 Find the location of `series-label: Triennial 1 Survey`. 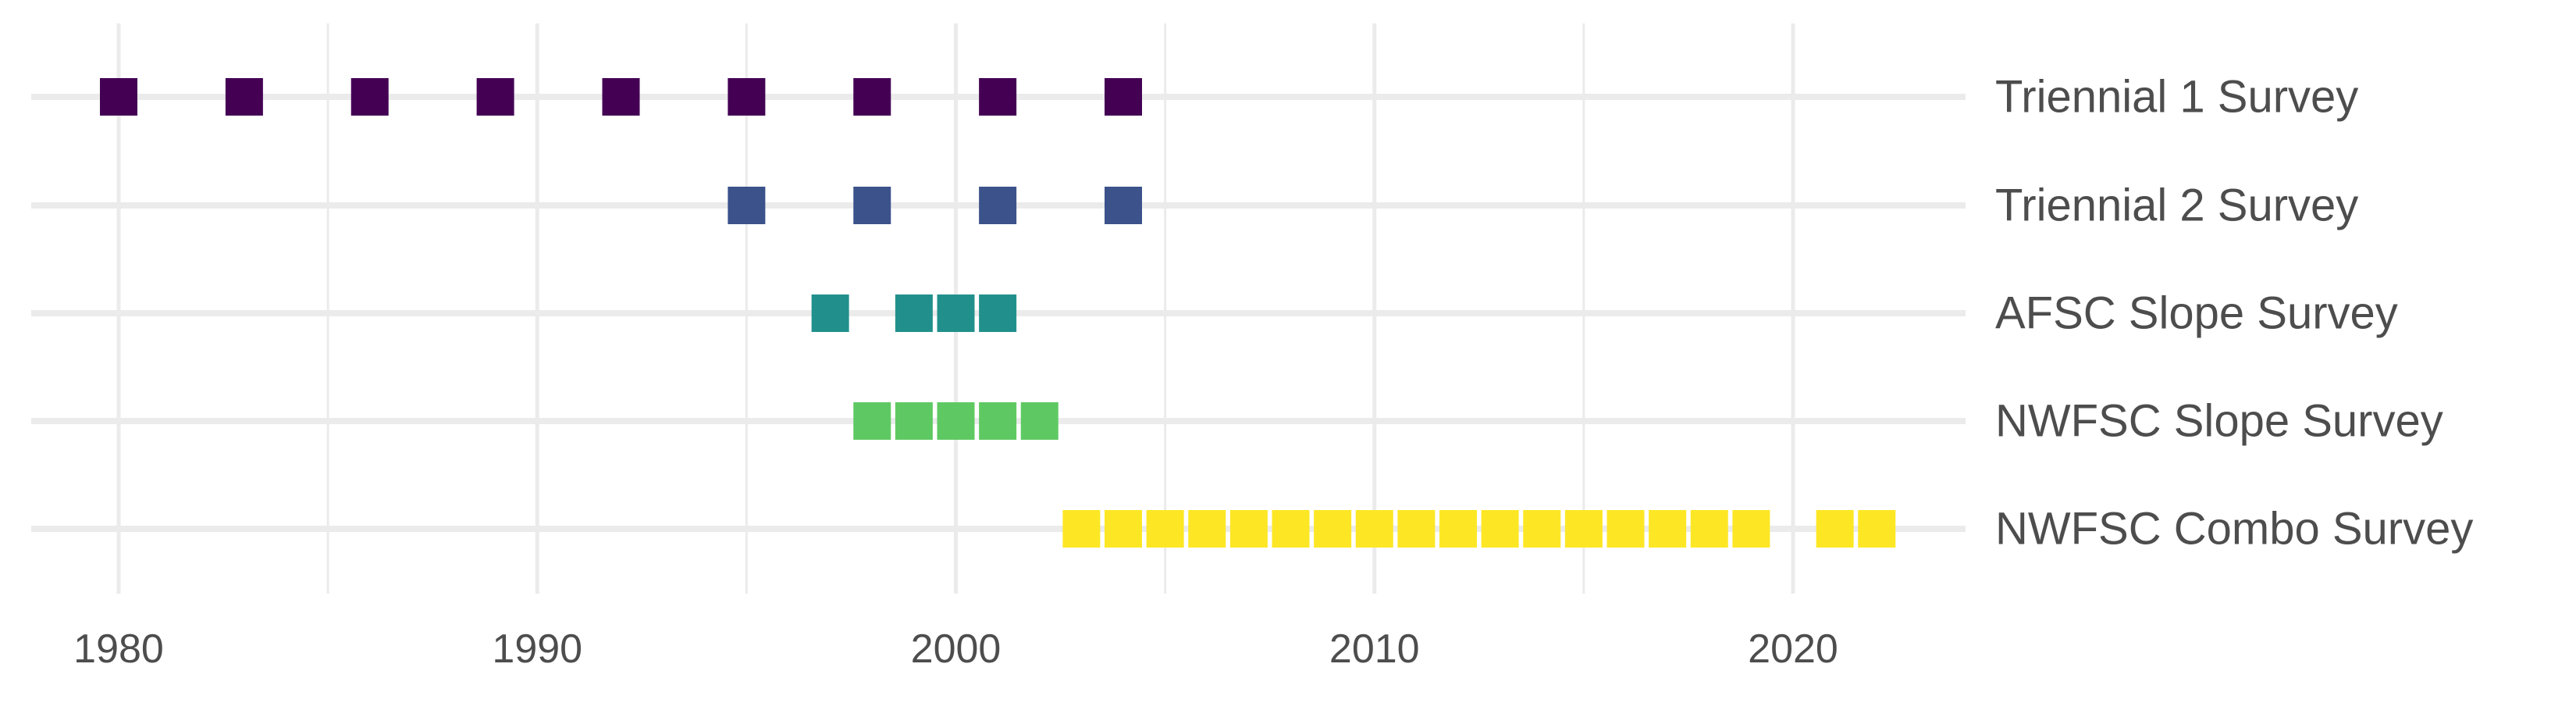

series-label: Triennial 1 Survey is located at coordinates (2176, 97).